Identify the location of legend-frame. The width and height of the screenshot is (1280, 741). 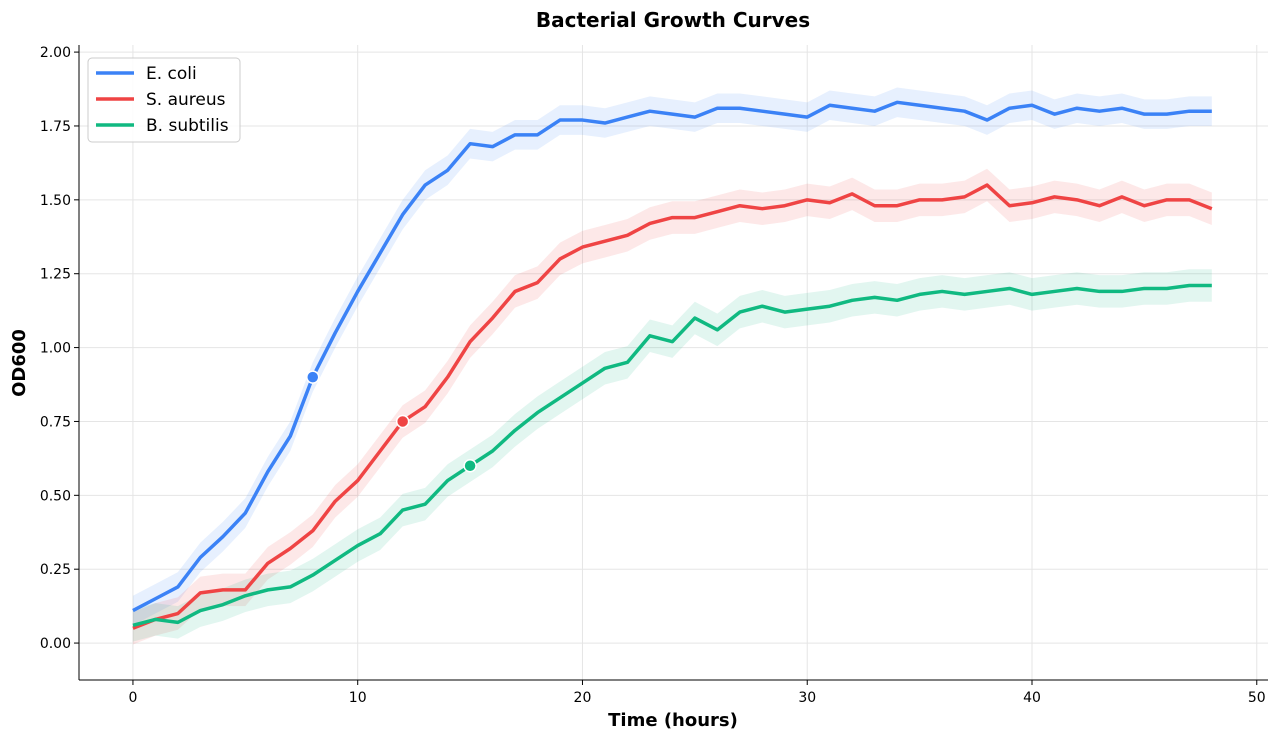
(164, 100).